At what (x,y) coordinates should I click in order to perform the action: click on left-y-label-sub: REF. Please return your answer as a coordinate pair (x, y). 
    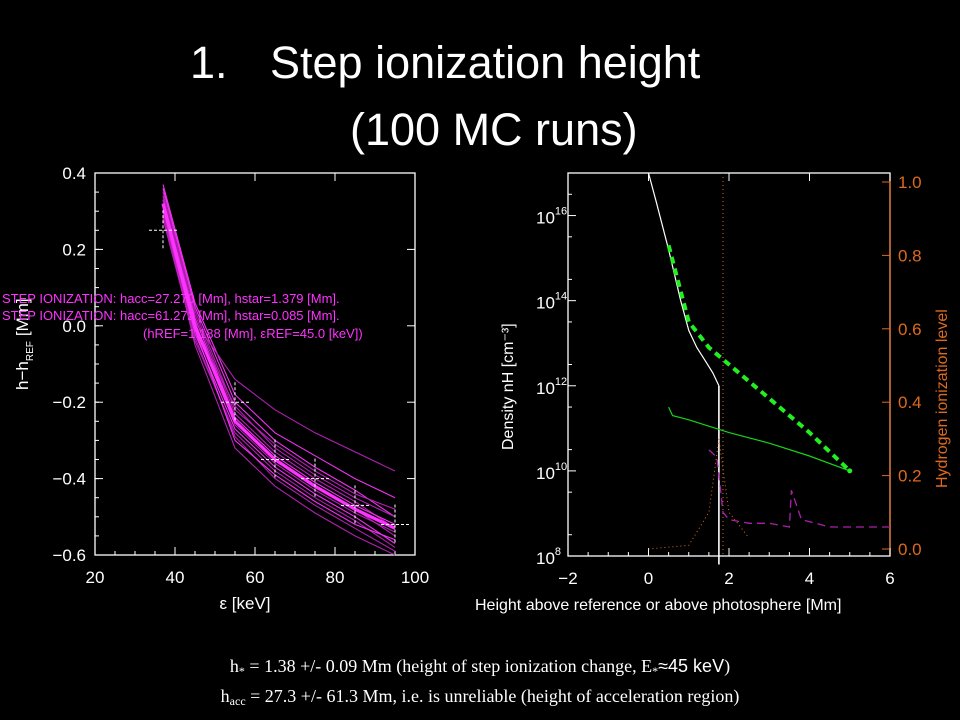
    Looking at the image, I should click on (30, 351).